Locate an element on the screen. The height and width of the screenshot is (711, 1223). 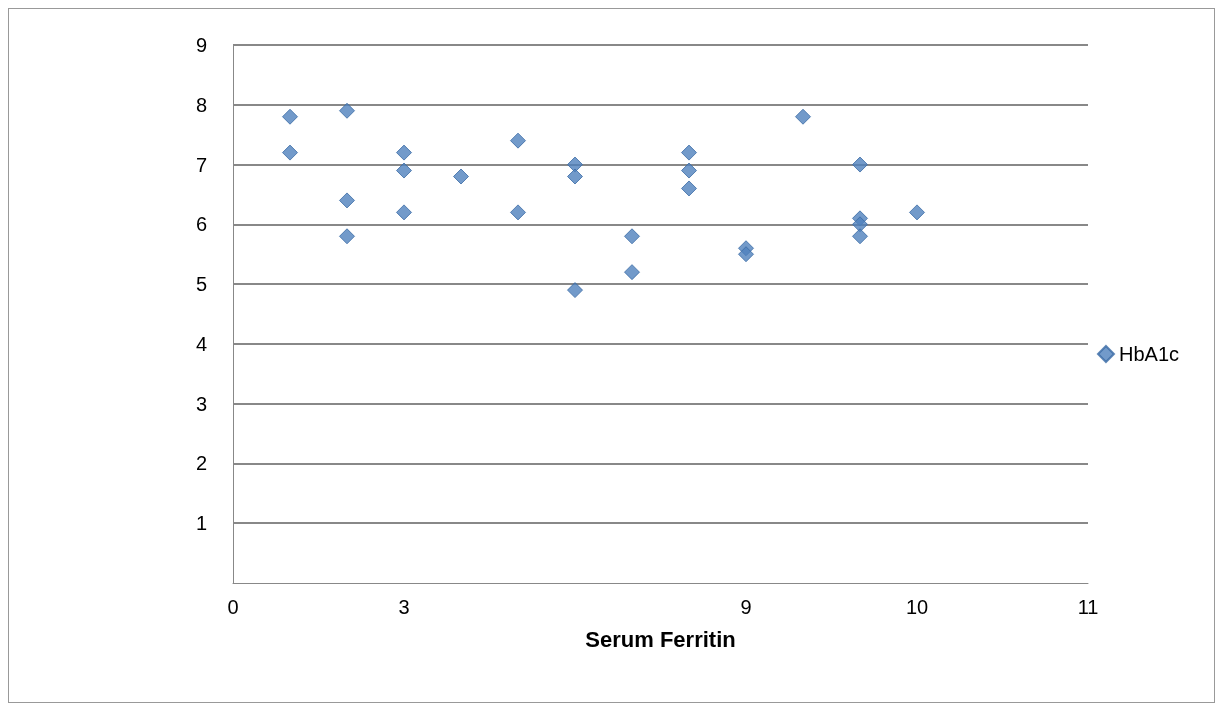
x-tick-label: 0 is located at coordinates (233, 607).